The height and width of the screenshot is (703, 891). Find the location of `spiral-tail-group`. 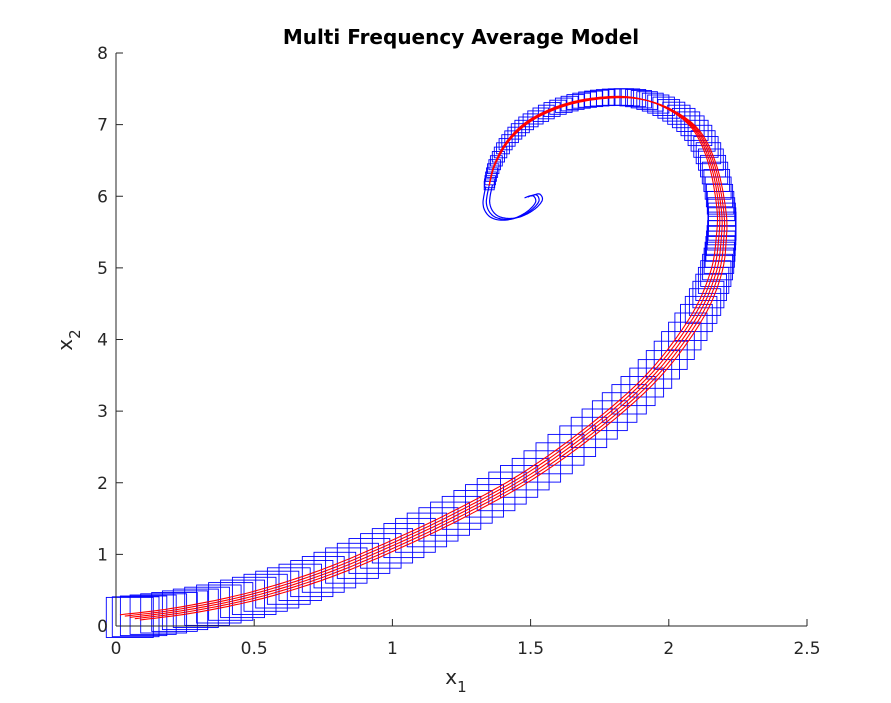

spiral-tail-group is located at coordinates (513, 202).